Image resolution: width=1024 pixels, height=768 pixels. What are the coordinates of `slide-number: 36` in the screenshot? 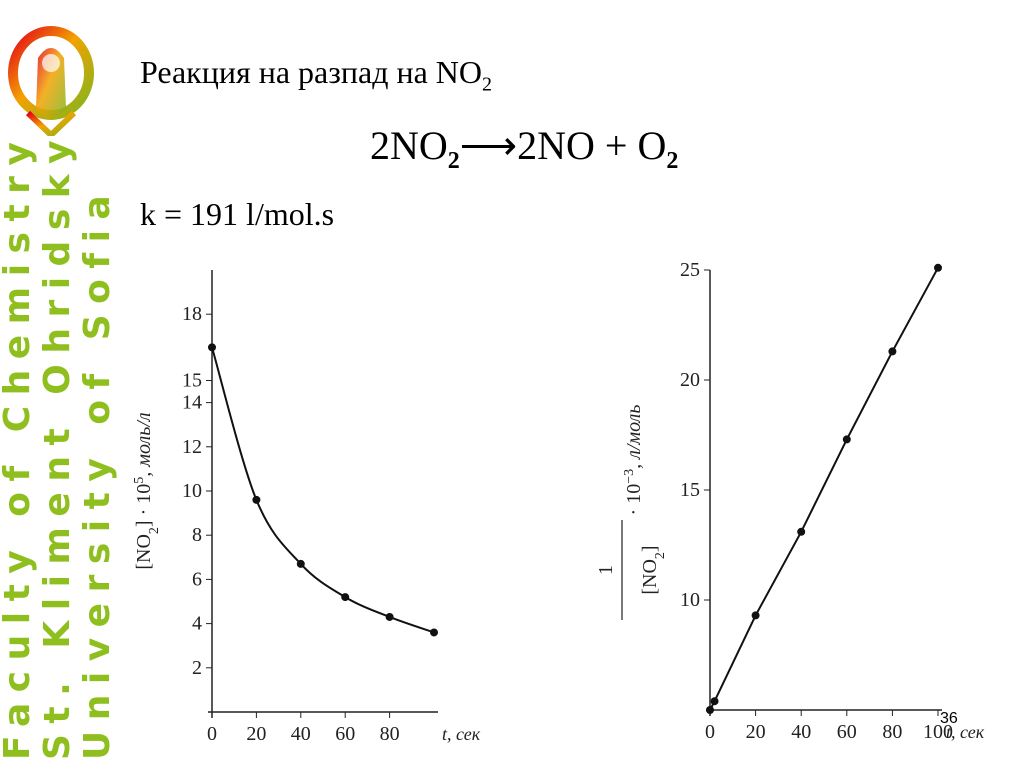 It's located at (949, 718).